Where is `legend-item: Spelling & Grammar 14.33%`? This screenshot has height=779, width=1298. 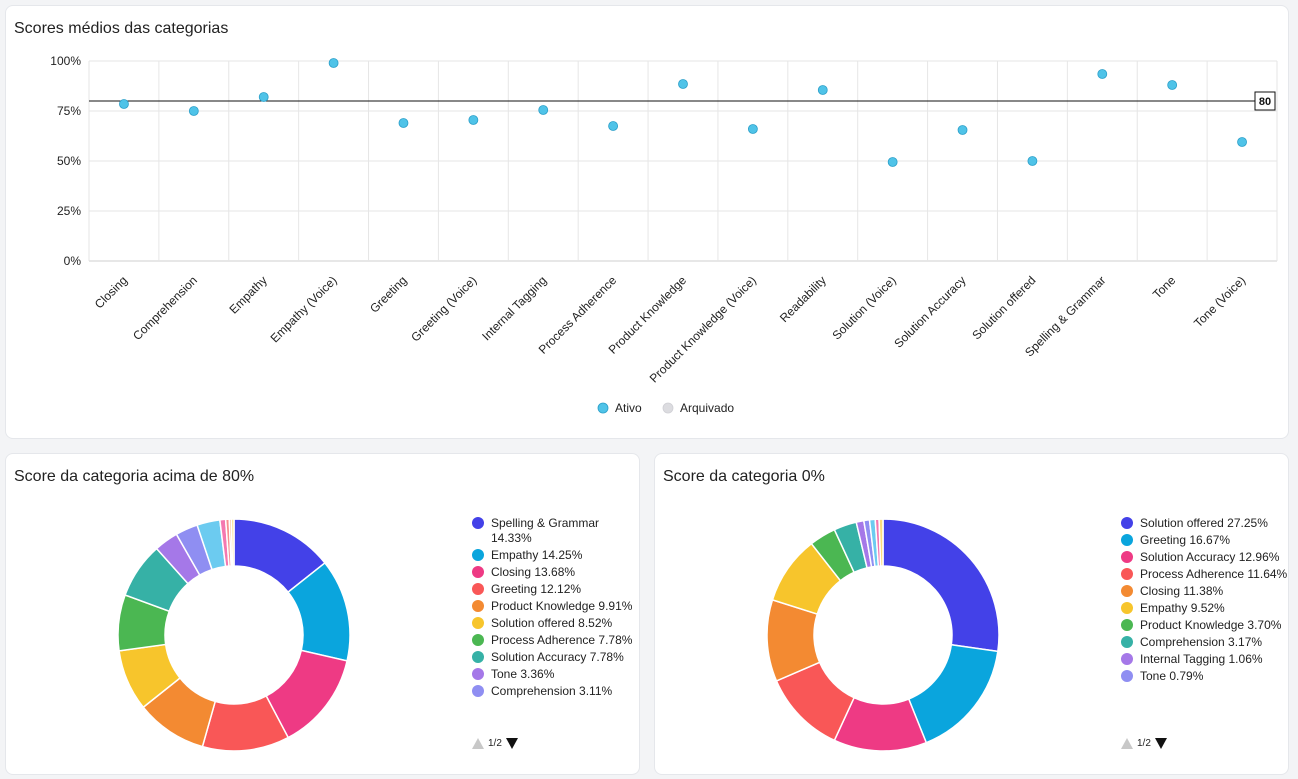 legend-item: Spelling & Grammar 14.33% is located at coordinates (557, 531).